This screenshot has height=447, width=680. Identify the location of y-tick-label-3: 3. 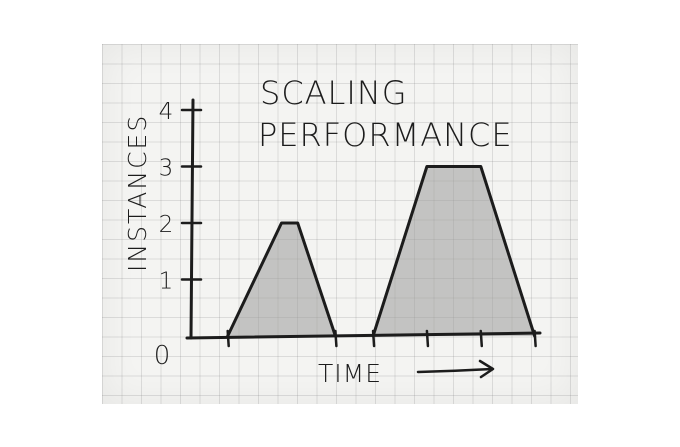
(166, 169).